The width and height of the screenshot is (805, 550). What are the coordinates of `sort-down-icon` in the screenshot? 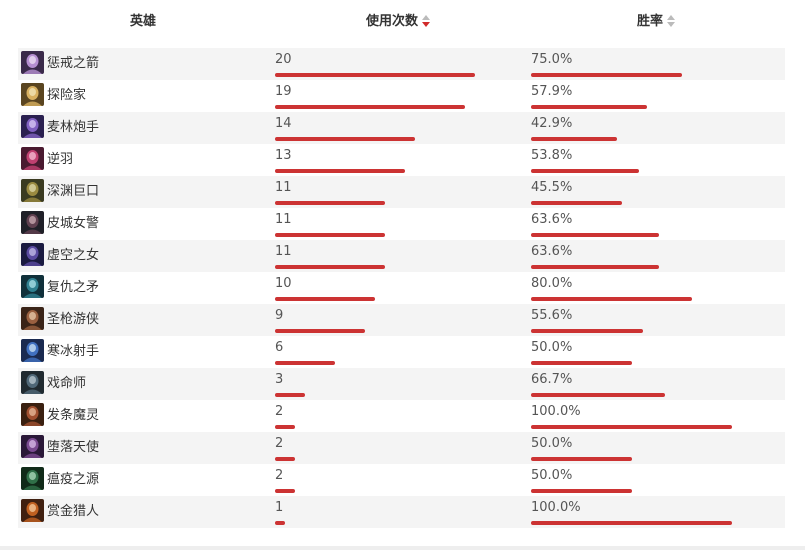 It's located at (671, 24).